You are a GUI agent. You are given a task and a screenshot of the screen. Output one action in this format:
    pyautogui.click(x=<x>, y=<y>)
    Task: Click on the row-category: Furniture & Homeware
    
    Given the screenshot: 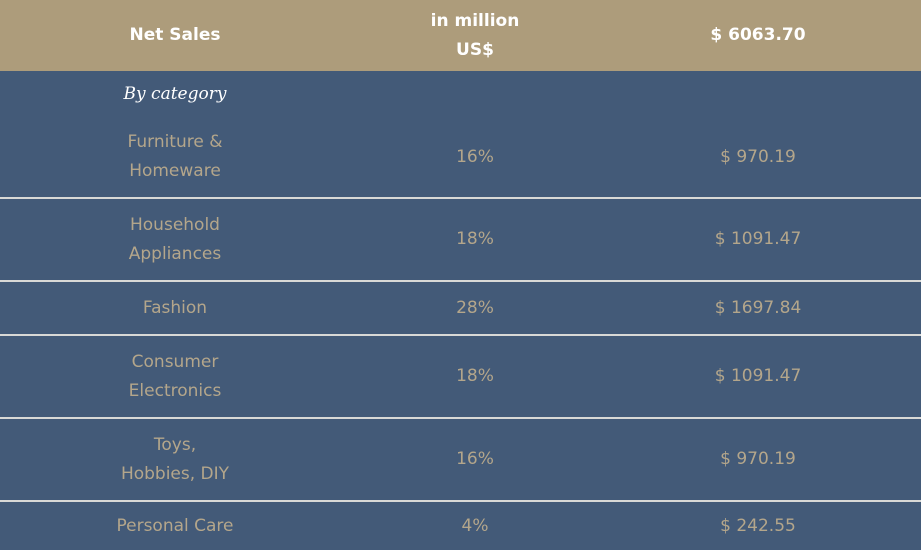 What is the action you would take?
    pyautogui.click(x=175, y=156)
    